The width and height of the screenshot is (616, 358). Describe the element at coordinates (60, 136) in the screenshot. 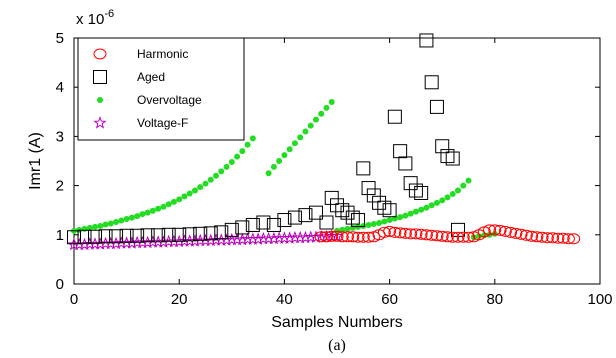

I see `y-tick-label: 3` at that location.